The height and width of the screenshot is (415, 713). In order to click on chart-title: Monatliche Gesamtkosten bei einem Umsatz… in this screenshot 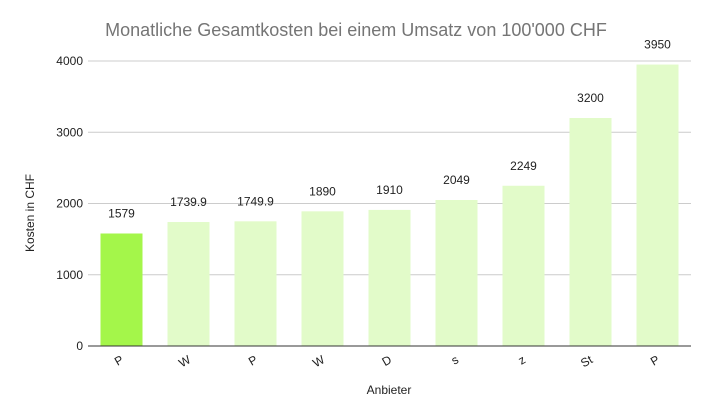, I will do `click(356, 30)`.